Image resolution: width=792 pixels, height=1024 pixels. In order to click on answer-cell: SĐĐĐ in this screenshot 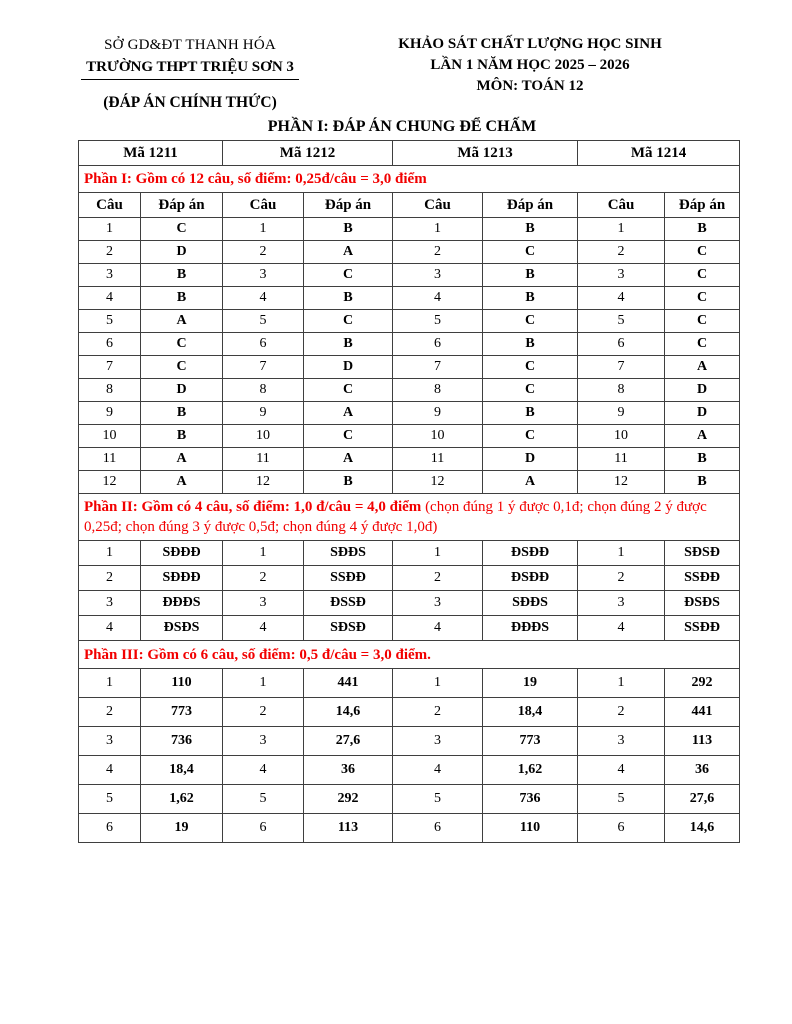, I will do `click(181, 578)`.